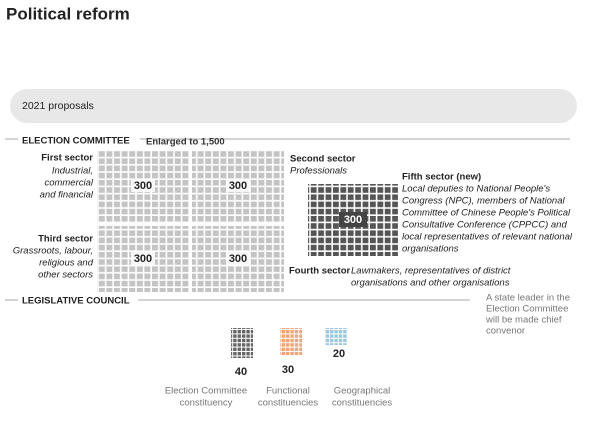  I want to click on sector-name: Fifth sector (new), so click(441, 177).